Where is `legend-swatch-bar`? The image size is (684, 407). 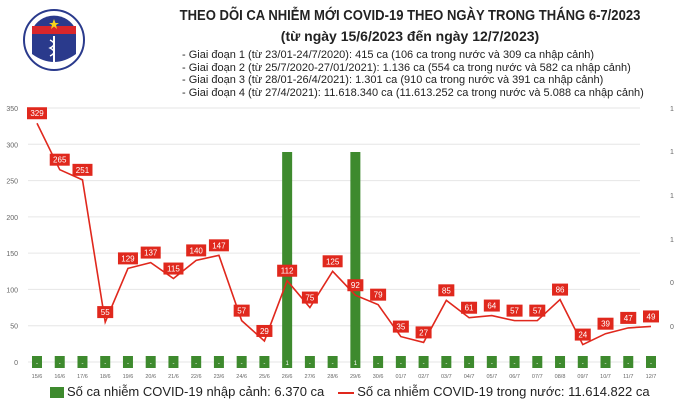 legend-swatch-bar is located at coordinates (57, 393).